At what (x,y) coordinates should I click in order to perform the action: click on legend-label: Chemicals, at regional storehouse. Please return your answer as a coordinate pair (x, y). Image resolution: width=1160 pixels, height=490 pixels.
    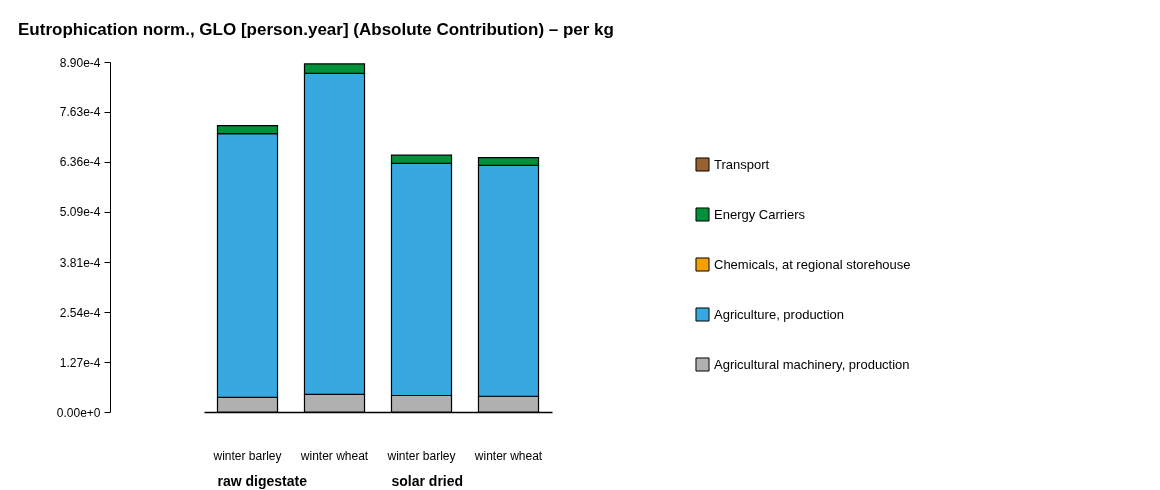
    Looking at the image, I should click on (812, 264).